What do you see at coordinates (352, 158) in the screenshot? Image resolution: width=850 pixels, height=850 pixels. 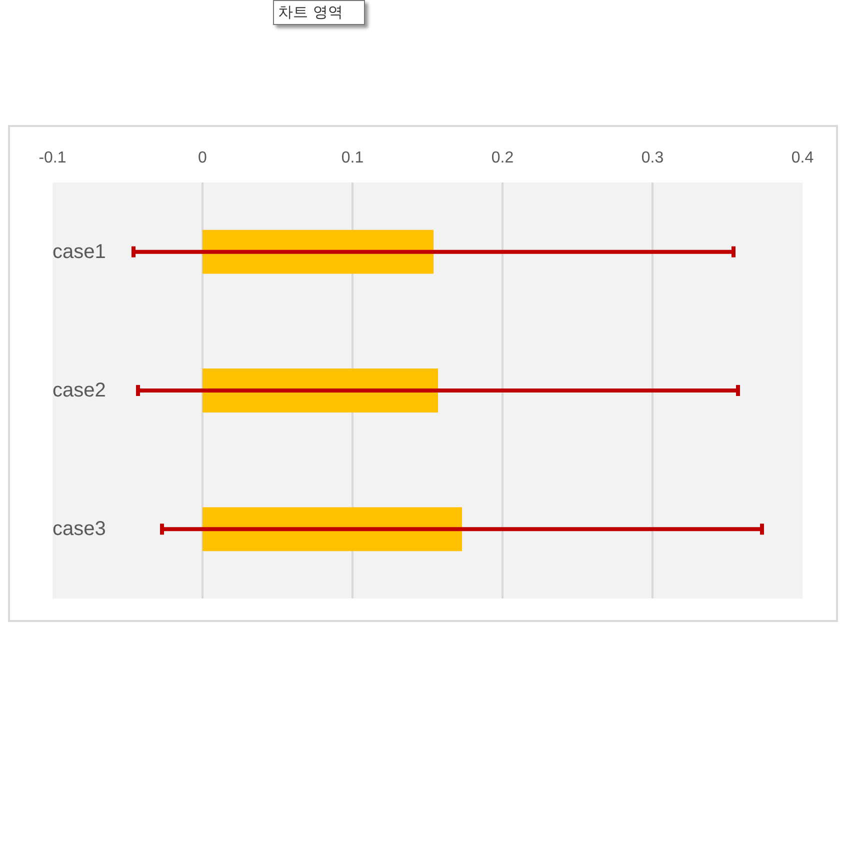 I see `x-tick-label: 0.1` at bounding box center [352, 158].